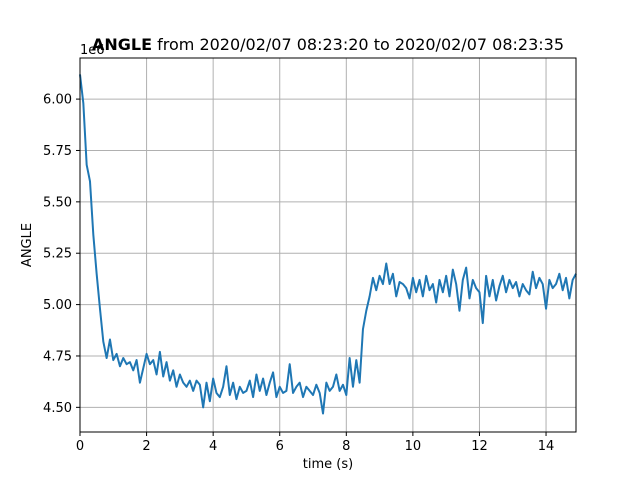 Image resolution: width=640 pixels, height=480 pixels. What do you see at coordinates (57, 305) in the screenshot?
I see `y-tick-label: 5.00` at bounding box center [57, 305].